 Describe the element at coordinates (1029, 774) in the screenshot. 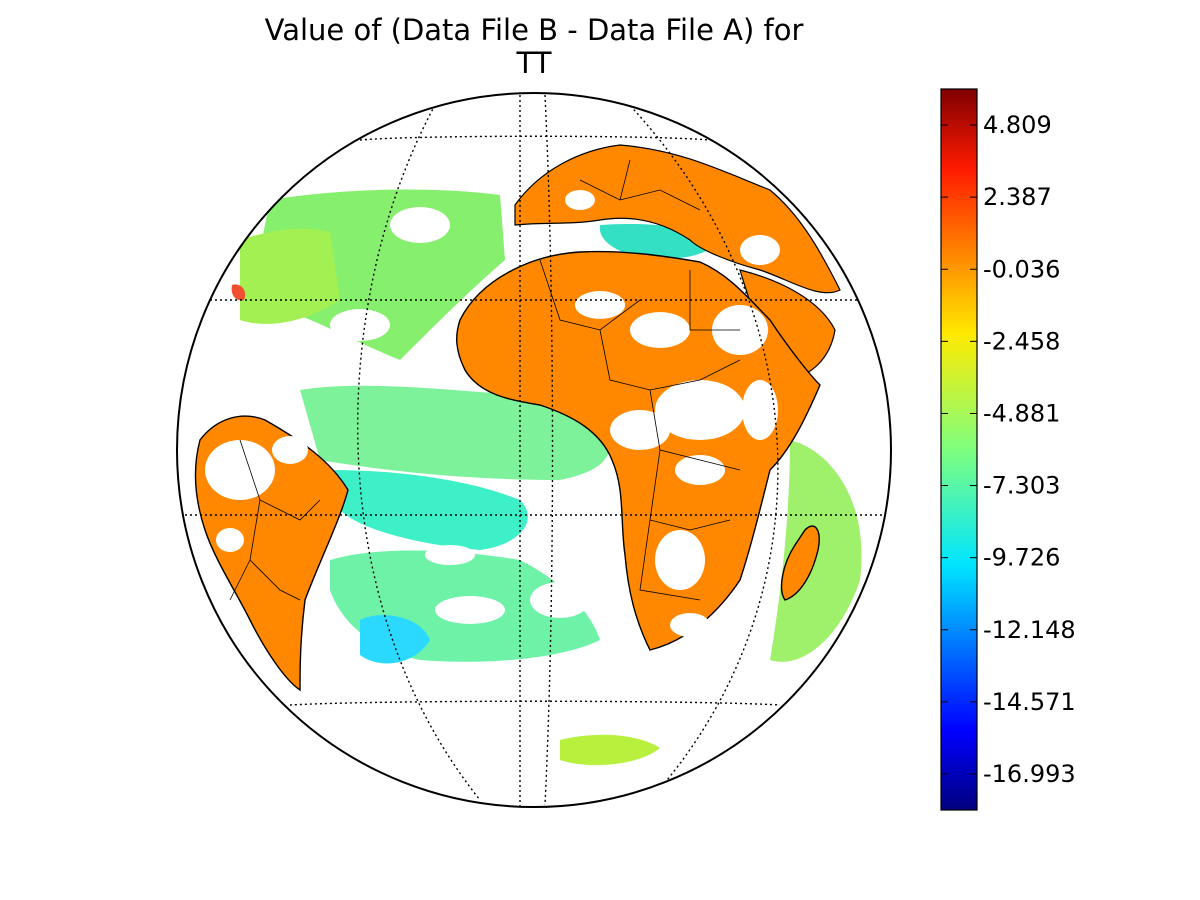

I see `colorbar-tick-label: -16.993` at that location.